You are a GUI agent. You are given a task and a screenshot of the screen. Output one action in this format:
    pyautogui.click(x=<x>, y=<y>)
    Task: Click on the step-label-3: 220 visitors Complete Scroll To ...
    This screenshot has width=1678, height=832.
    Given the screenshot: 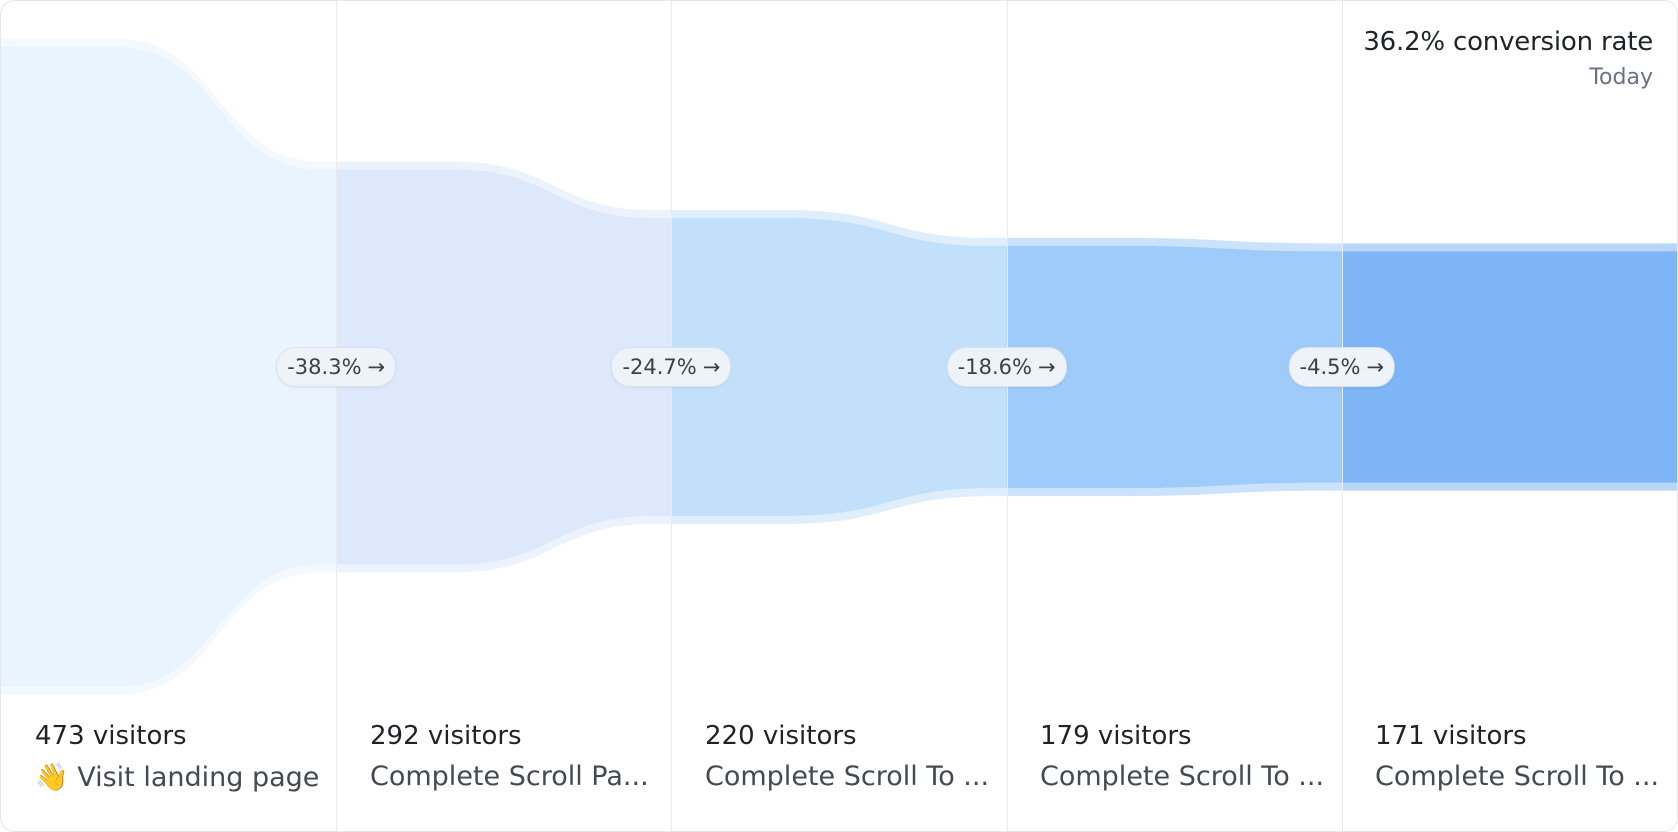 What is the action you would take?
    pyautogui.click(x=855, y=756)
    